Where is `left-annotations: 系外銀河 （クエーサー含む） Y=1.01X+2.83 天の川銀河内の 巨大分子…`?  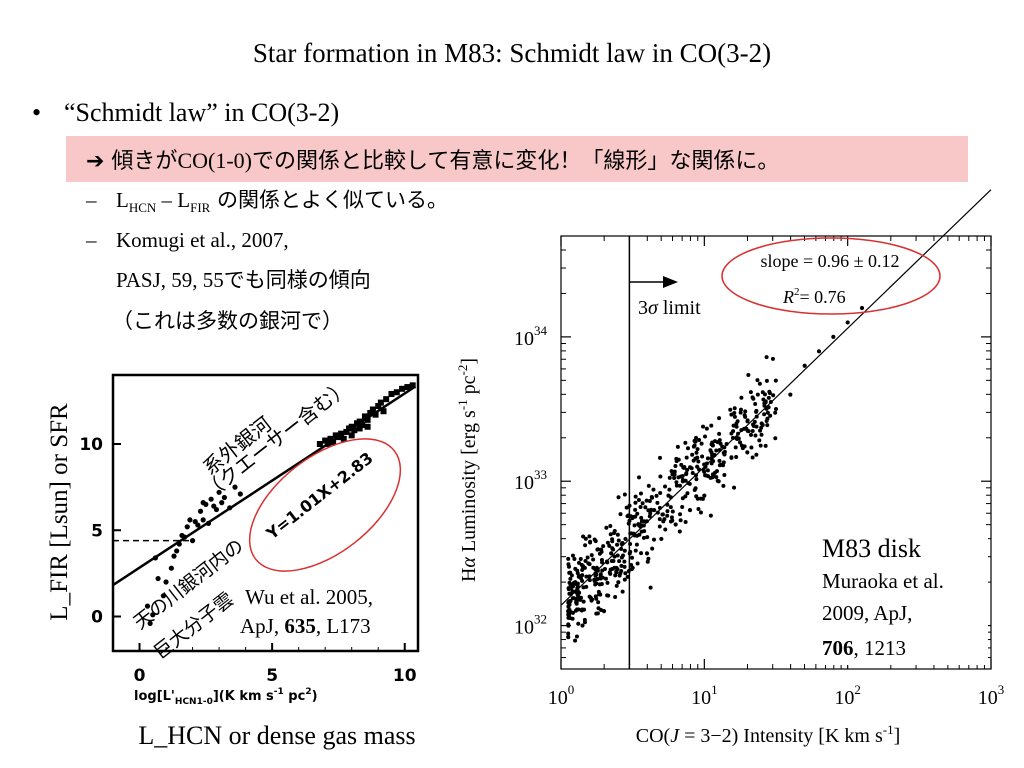 left-annotations: 系外銀河 （クエーサー含む） Y=1.01X+2.83 天の川銀河内の 巨大分子… is located at coordinates (266, 519).